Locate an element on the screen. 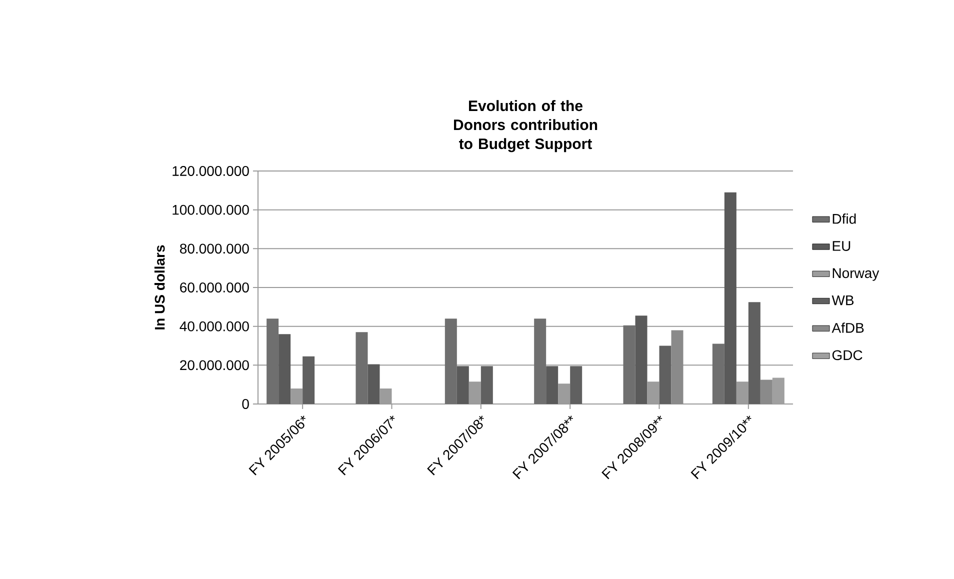 Image resolution: width=954 pixels, height=579 pixels. legend-label: GDC is located at coordinates (847, 355).